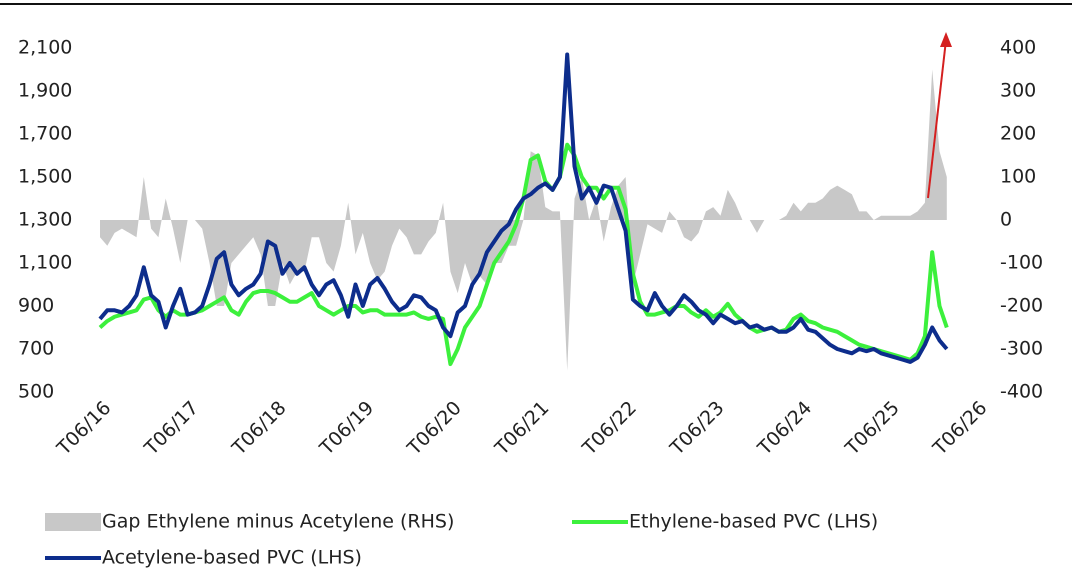  I want to click on y-tick-label: 1,700, so click(45, 134).